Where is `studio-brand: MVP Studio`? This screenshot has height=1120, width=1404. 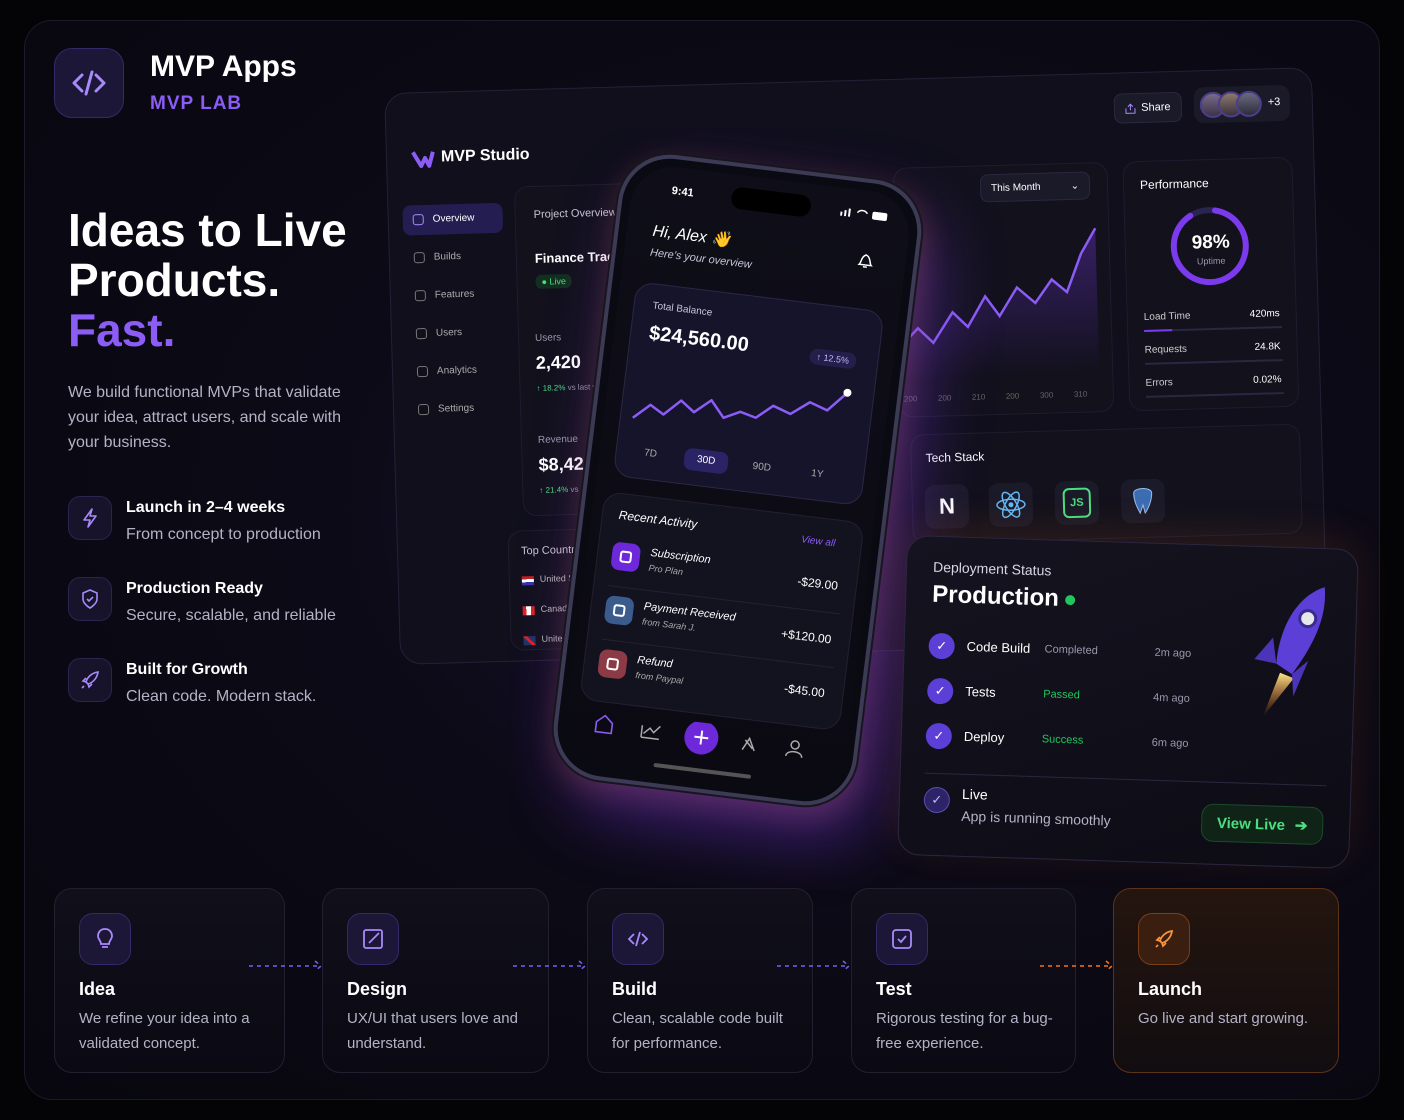
studio-brand: MVP Studio is located at coordinates (485, 156).